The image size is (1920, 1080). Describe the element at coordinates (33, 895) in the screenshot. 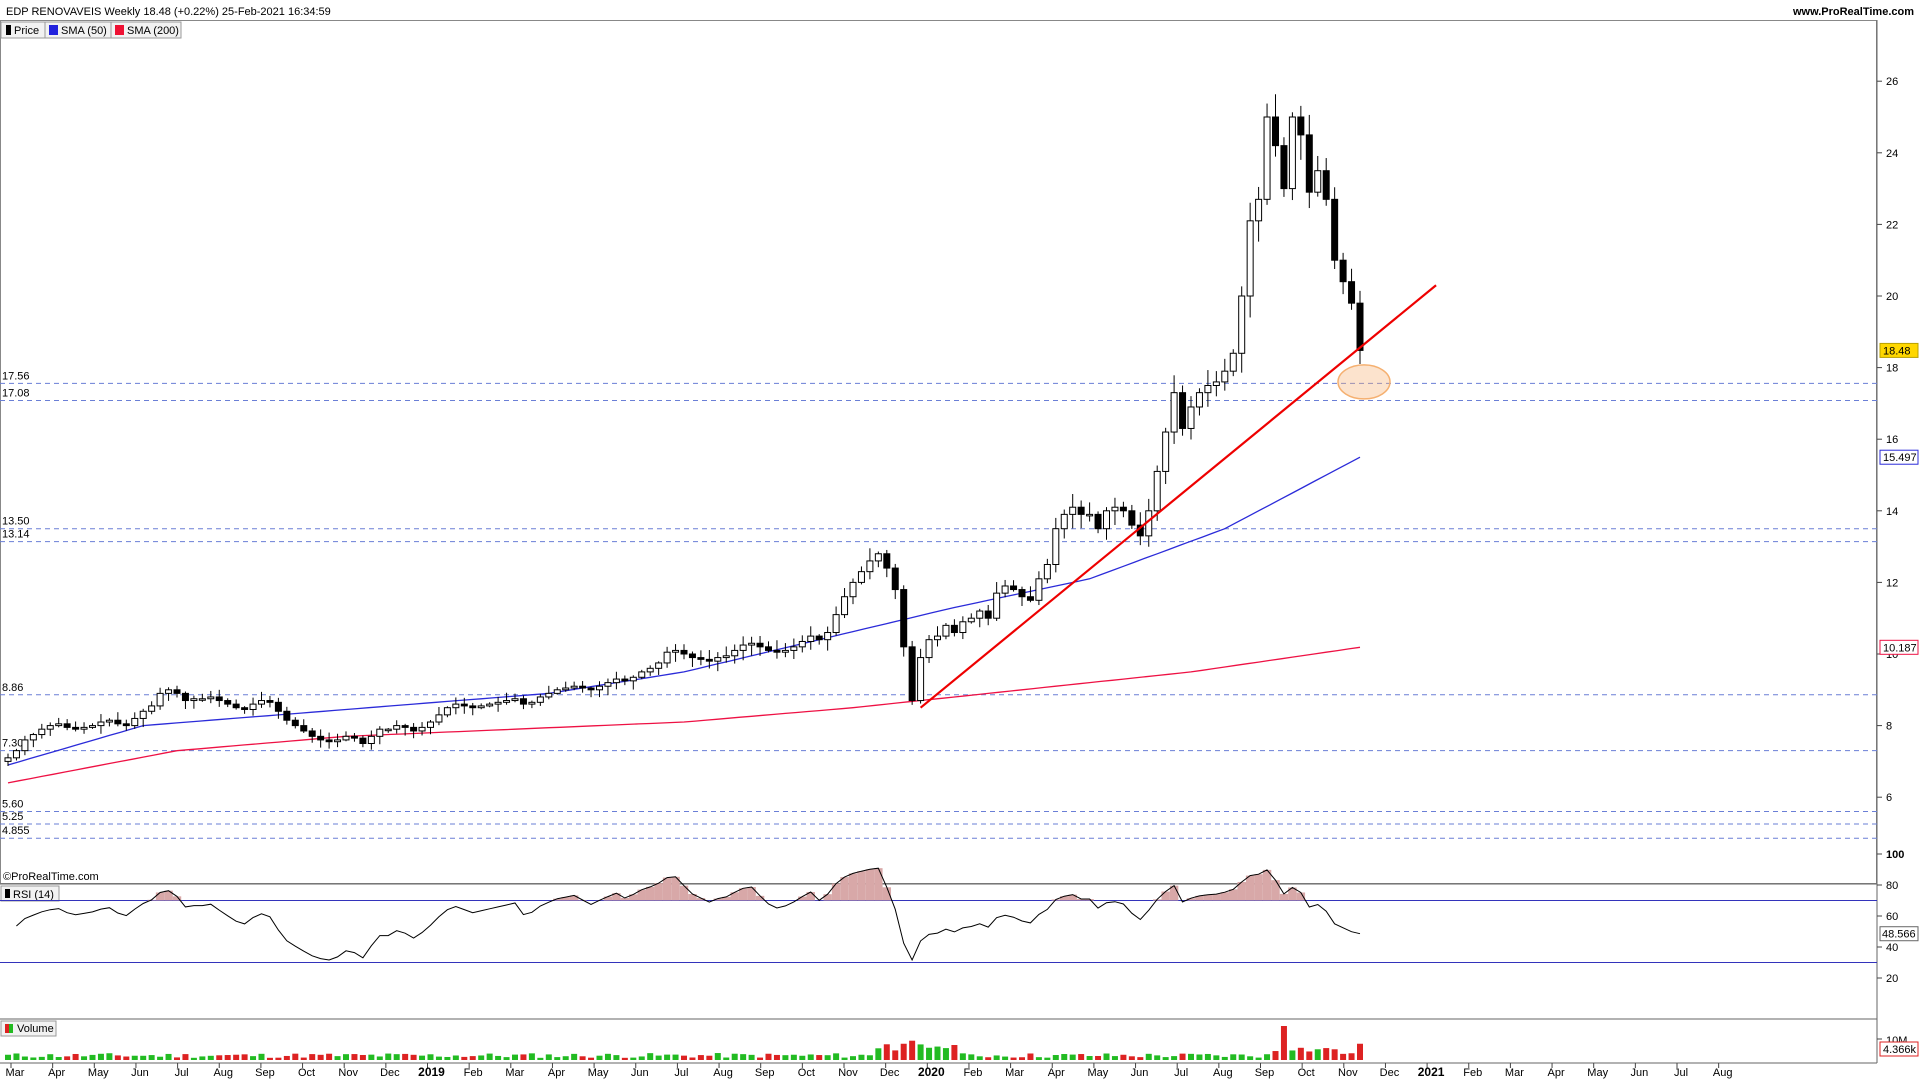

I see `rsi-label: RSI (14)` at that location.